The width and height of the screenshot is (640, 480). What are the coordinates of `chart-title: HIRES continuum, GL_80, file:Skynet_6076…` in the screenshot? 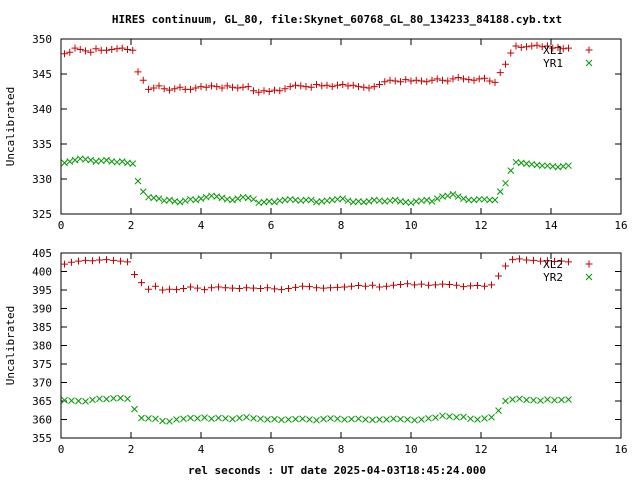 It's located at (337, 19).